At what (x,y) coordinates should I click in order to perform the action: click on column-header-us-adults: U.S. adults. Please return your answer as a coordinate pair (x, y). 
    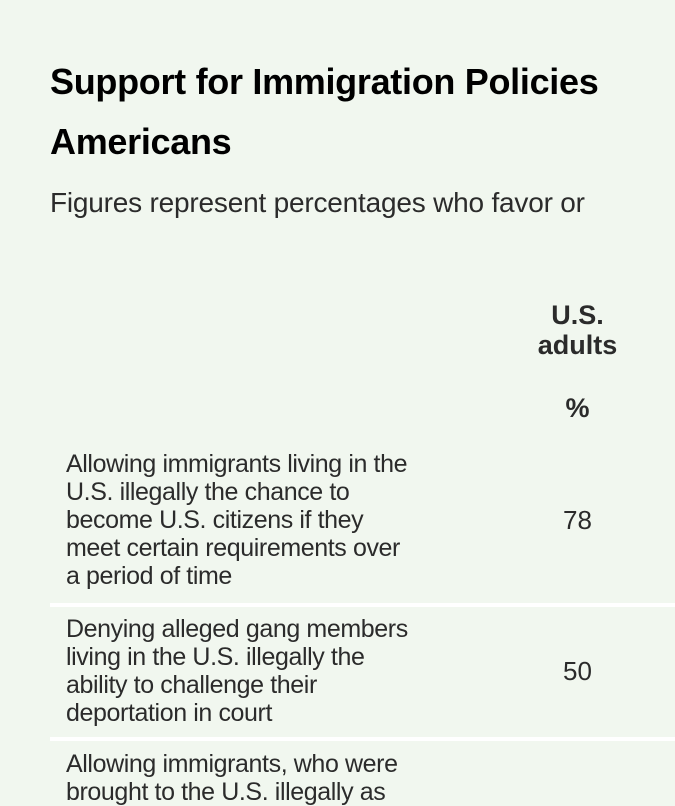
    Looking at the image, I should click on (577, 330).